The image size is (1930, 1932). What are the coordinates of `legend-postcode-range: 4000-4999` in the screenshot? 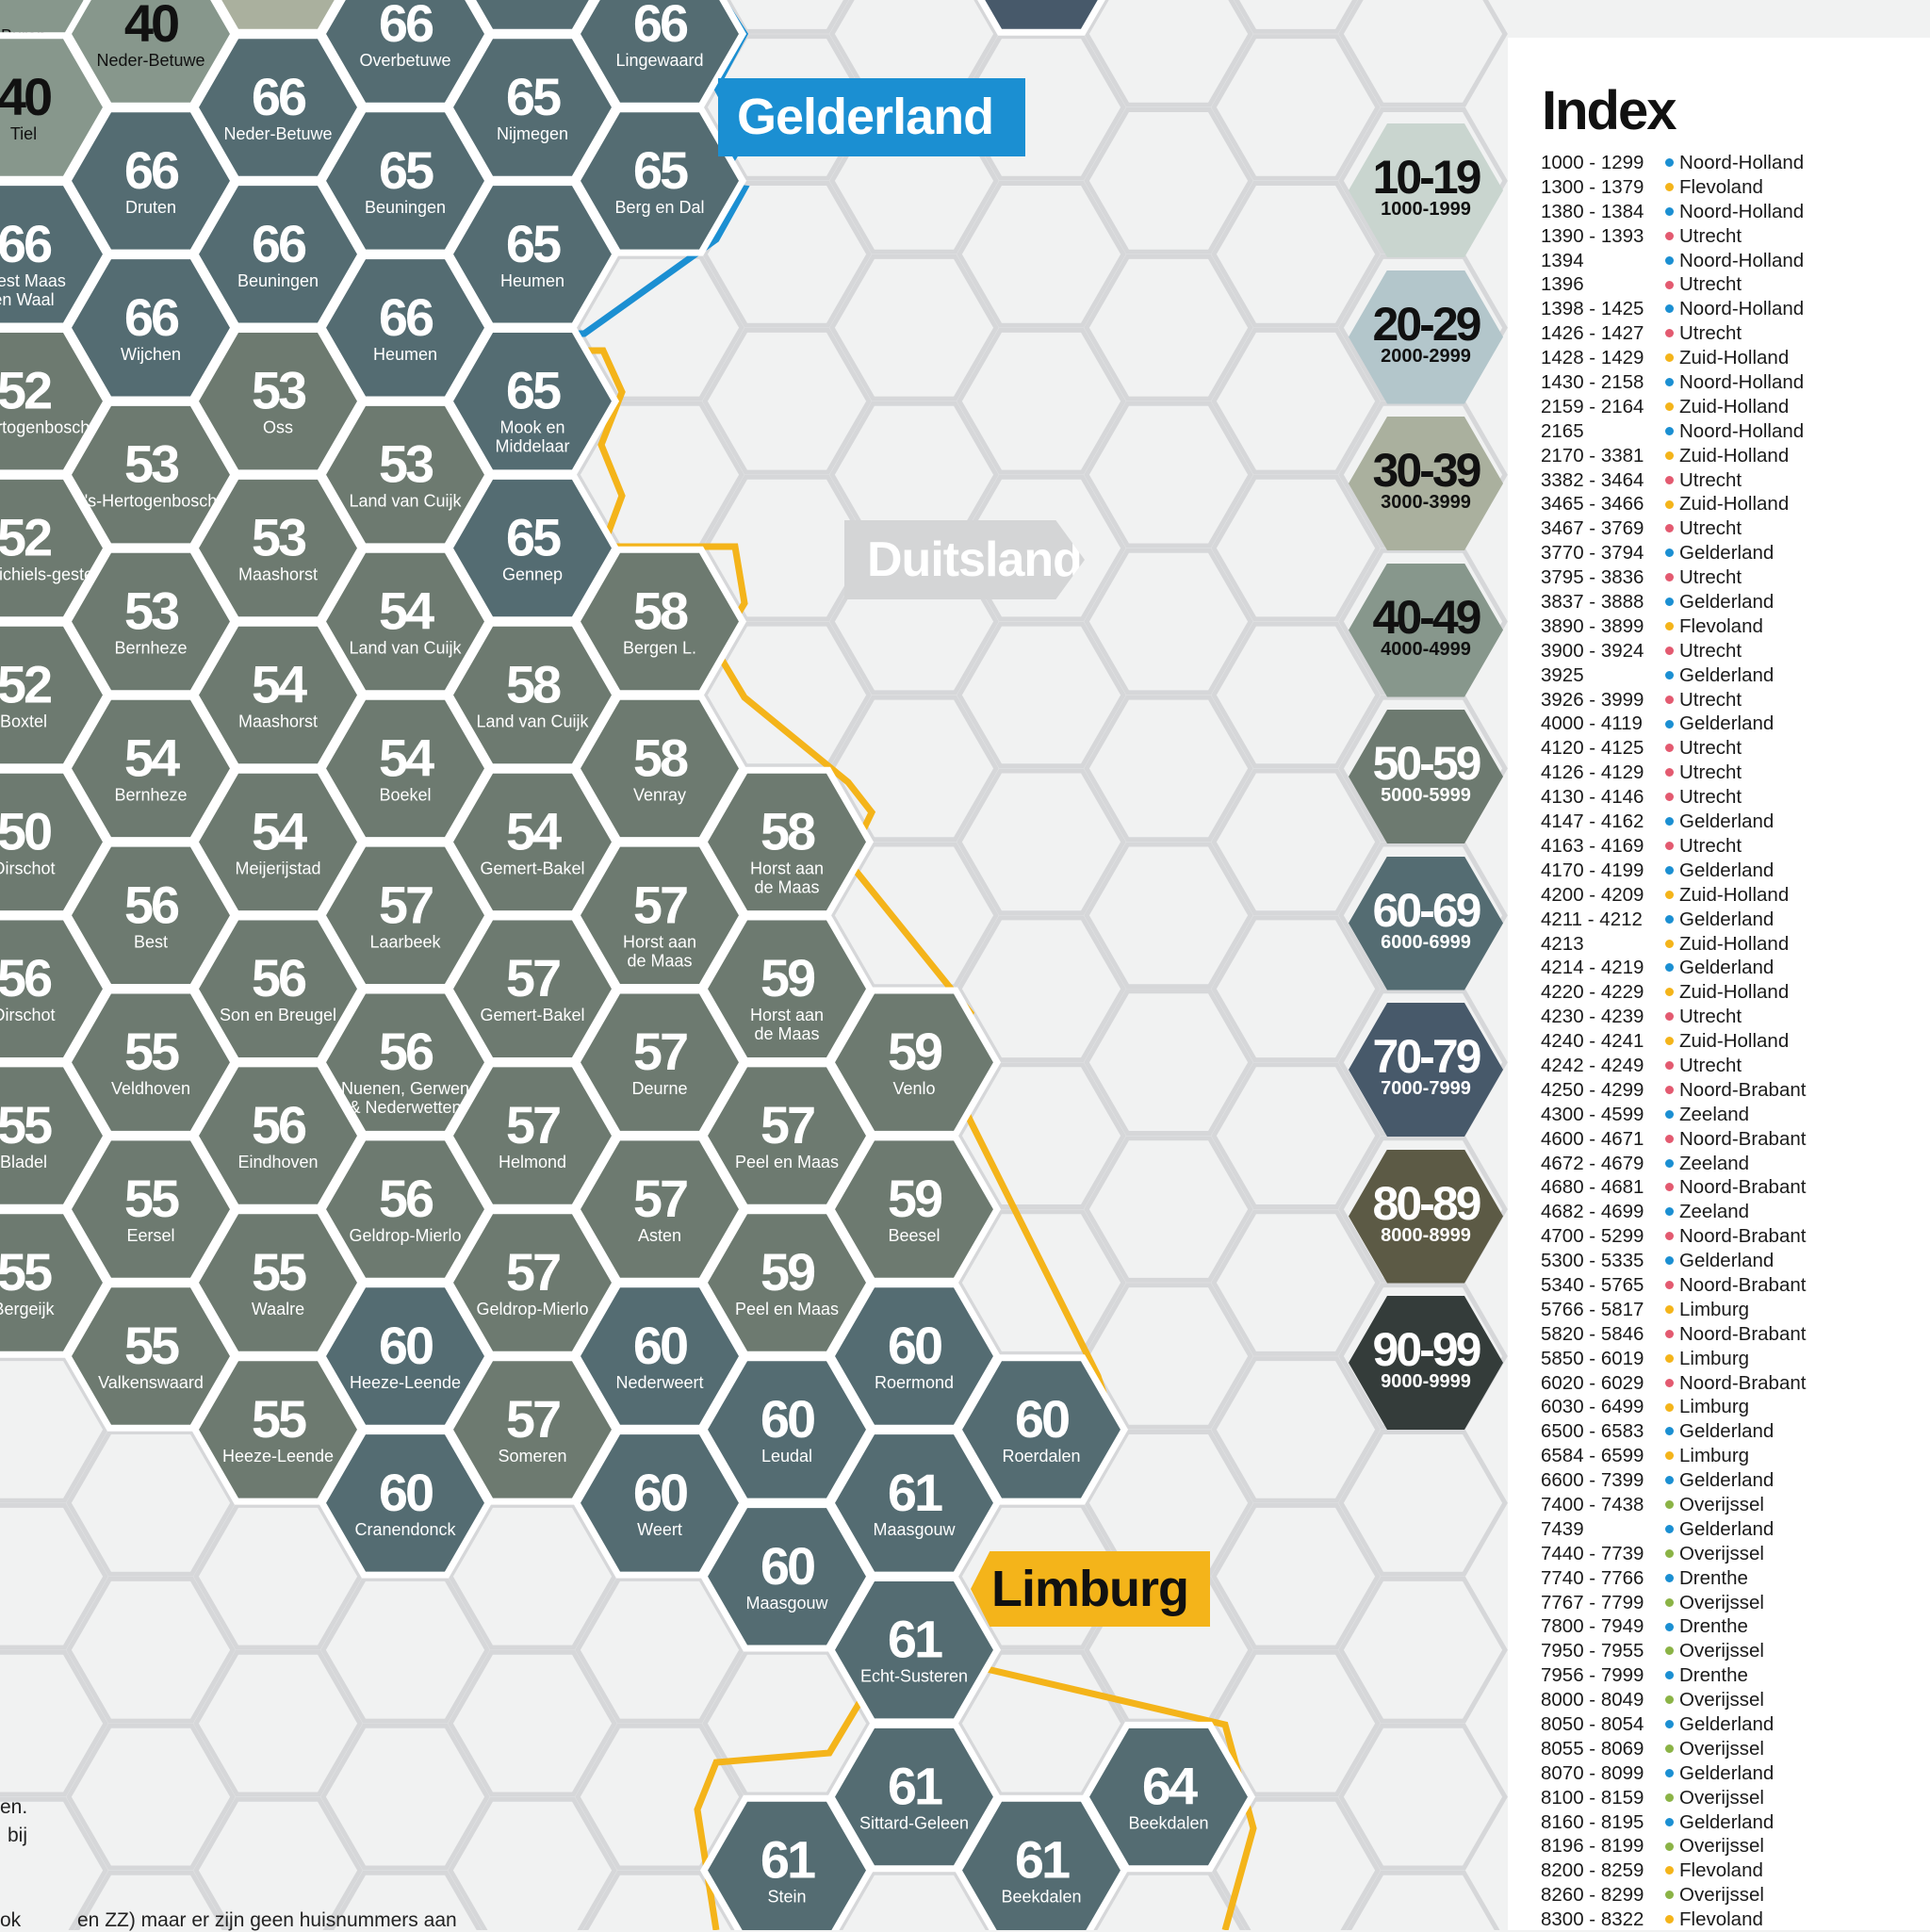 It's located at (1426, 649).